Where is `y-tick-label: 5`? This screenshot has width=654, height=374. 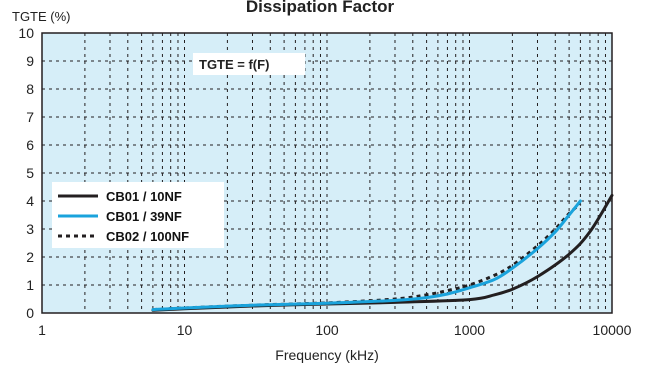 y-tick-label: 5 is located at coordinates (30, 173).